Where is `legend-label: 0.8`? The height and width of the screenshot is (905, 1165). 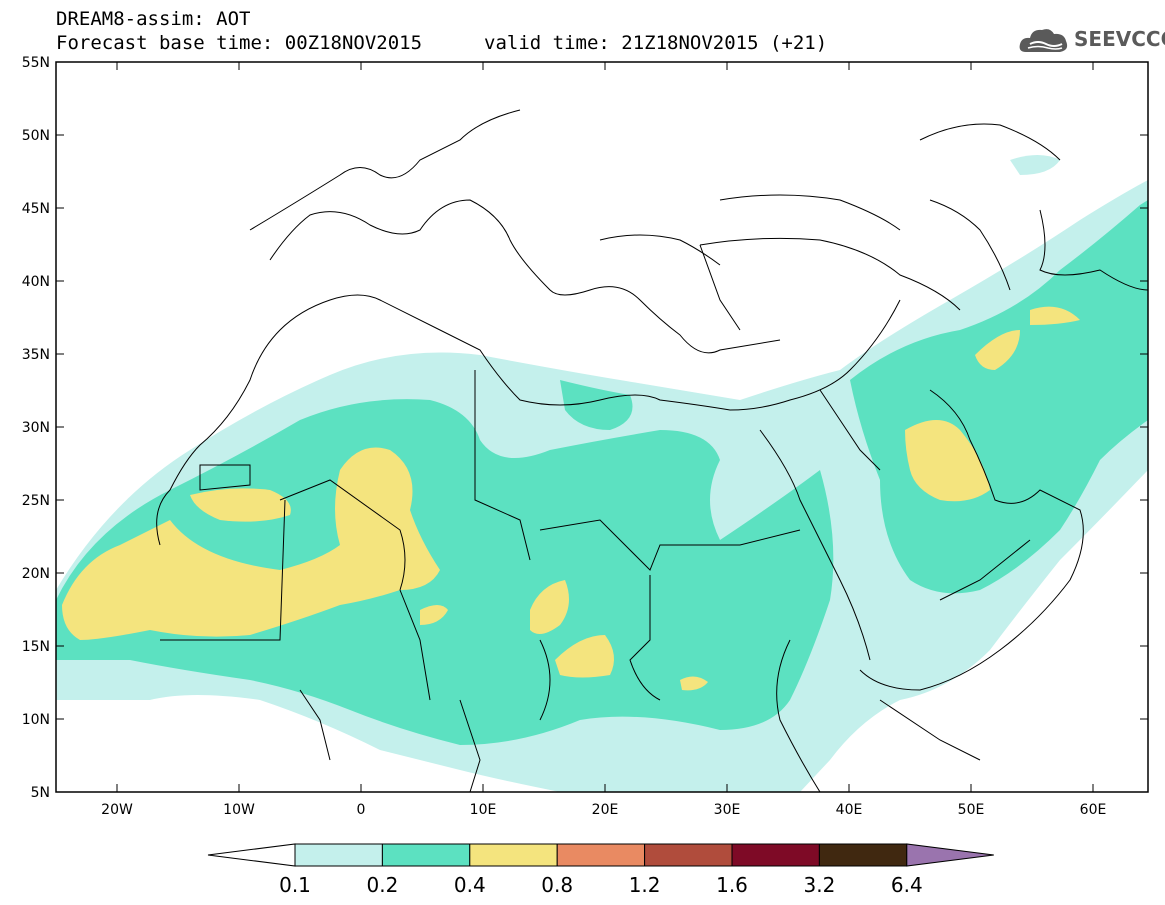
legend-label: 0.8 is located at coordinates (557, 885).